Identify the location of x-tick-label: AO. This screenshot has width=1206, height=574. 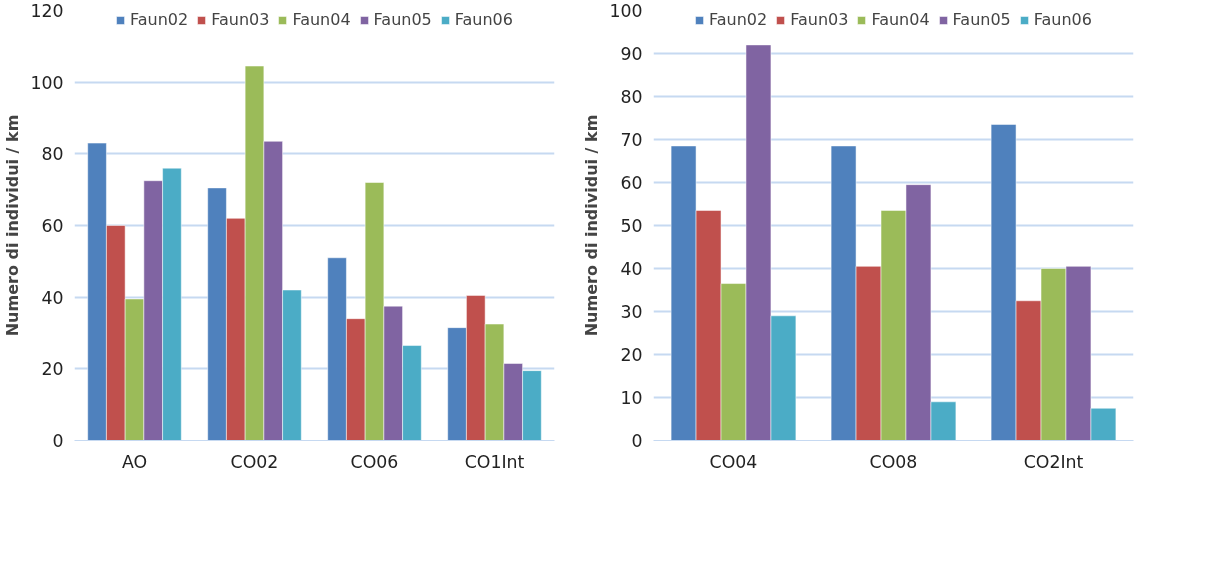
(134, 461).